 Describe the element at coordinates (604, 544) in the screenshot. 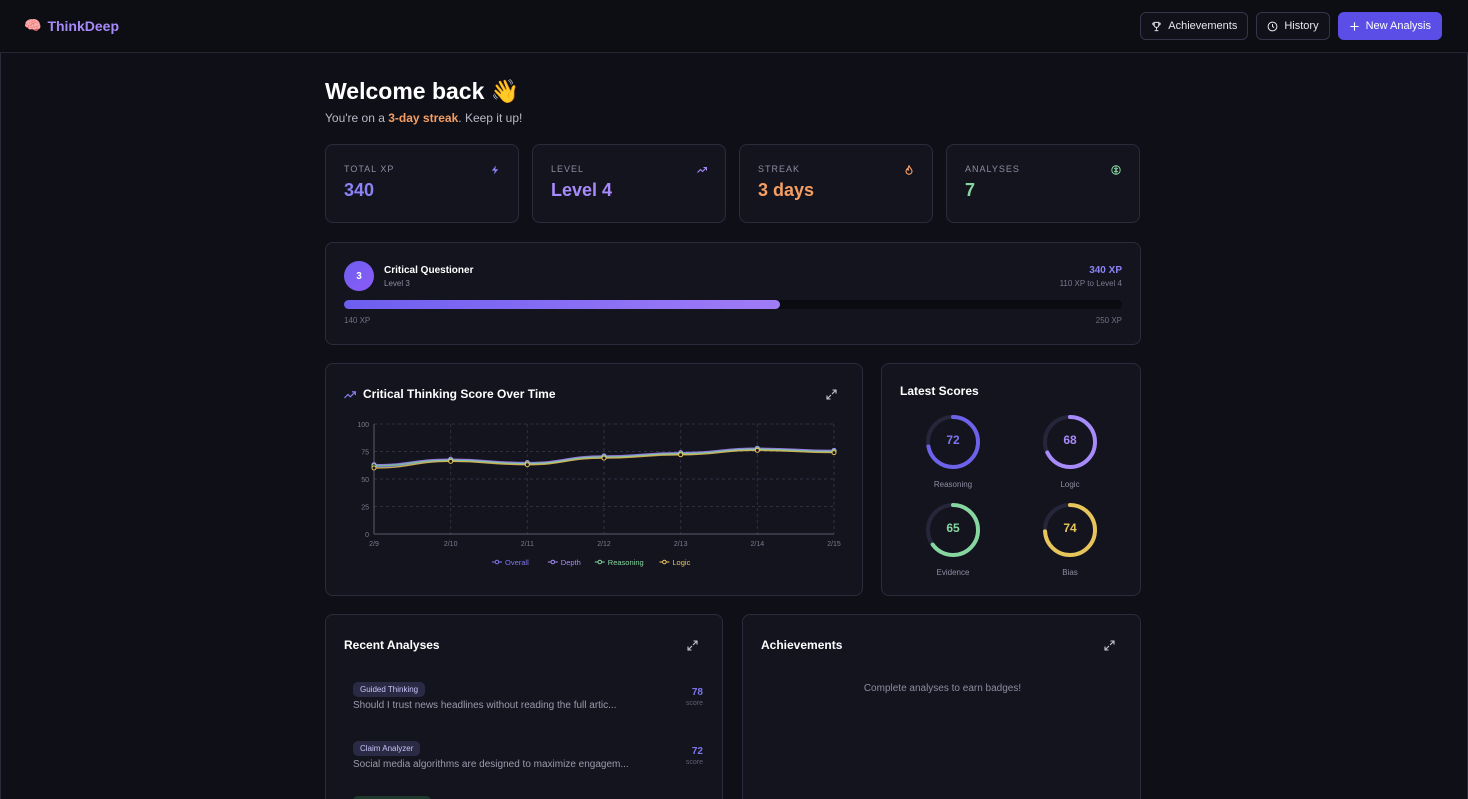

I see `x-tick-label: 2/12` at that location.